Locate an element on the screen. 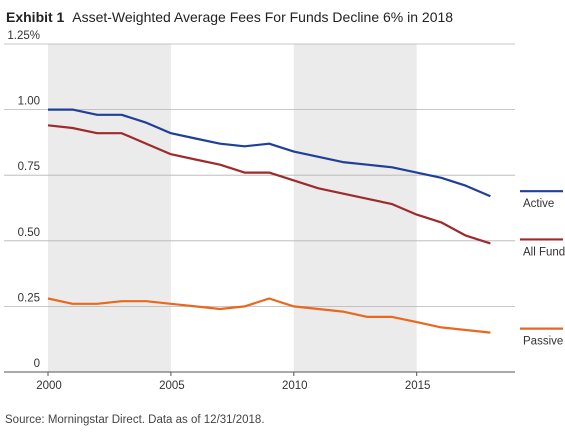 The image size is (565, 444). x-tick-label: 2015 is located at coordinates (418, 386).